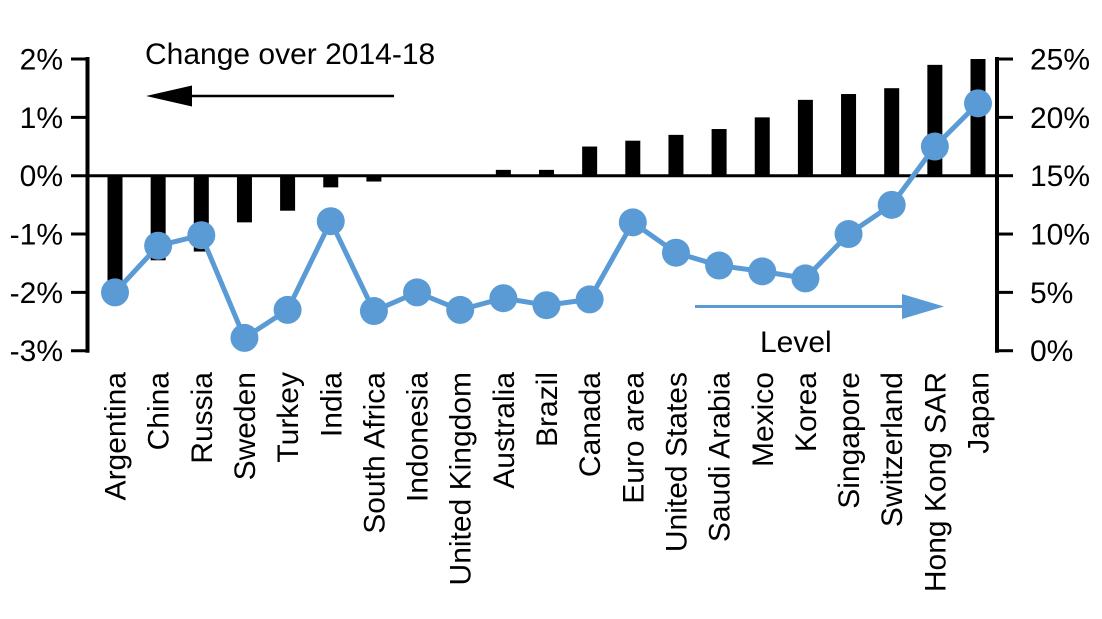  What do you see at coordinates (978, 103) in the screenshot?
I see `marker-japan` at bounding box center [978, 103].